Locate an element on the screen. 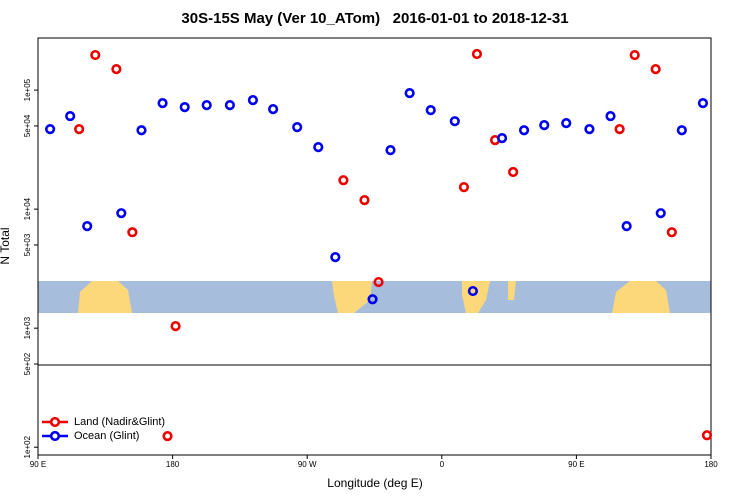  y-tick-label: 1e+04 is located at coordinates (27, 208).